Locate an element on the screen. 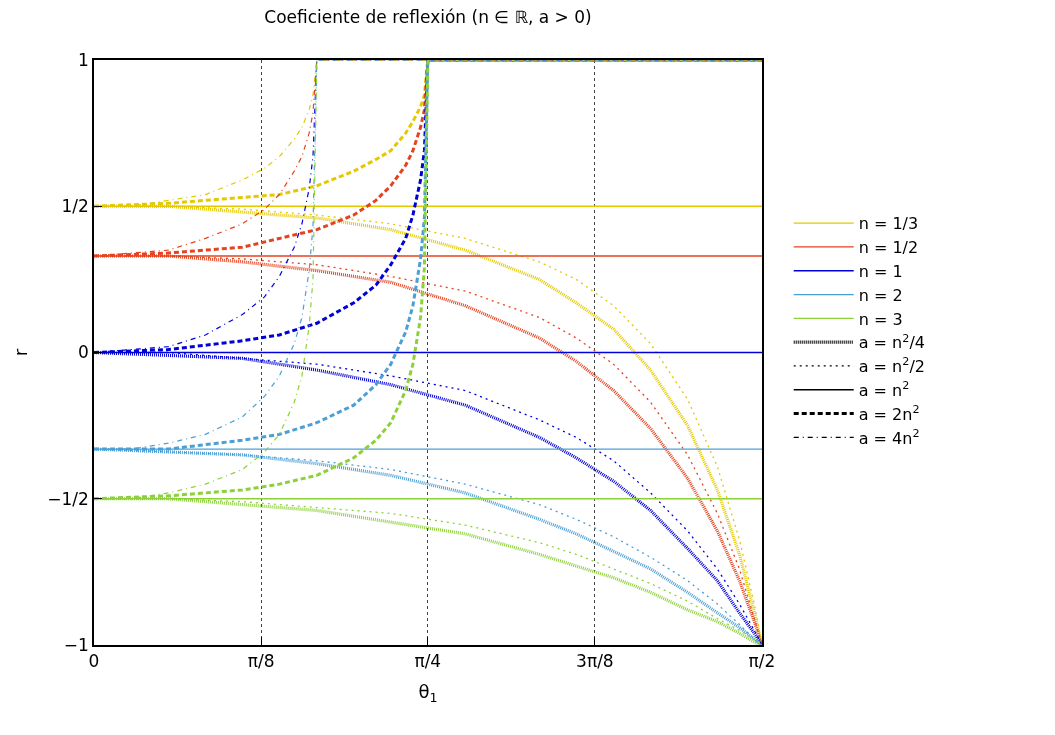 Image resolution: width=1055 pixels, height=735 pixels. x-tick-label: π/4 is located at coordinates (428, 661).